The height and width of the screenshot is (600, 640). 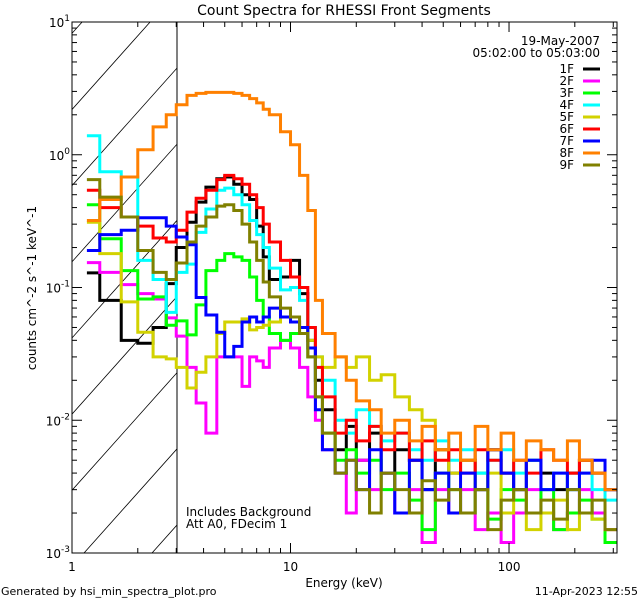 What do you see at coordinates (344, 11) in the screenshot?
I see `chart-title: Count Spectra for RHESSI Front Segments` at bounding box center [344, 11].